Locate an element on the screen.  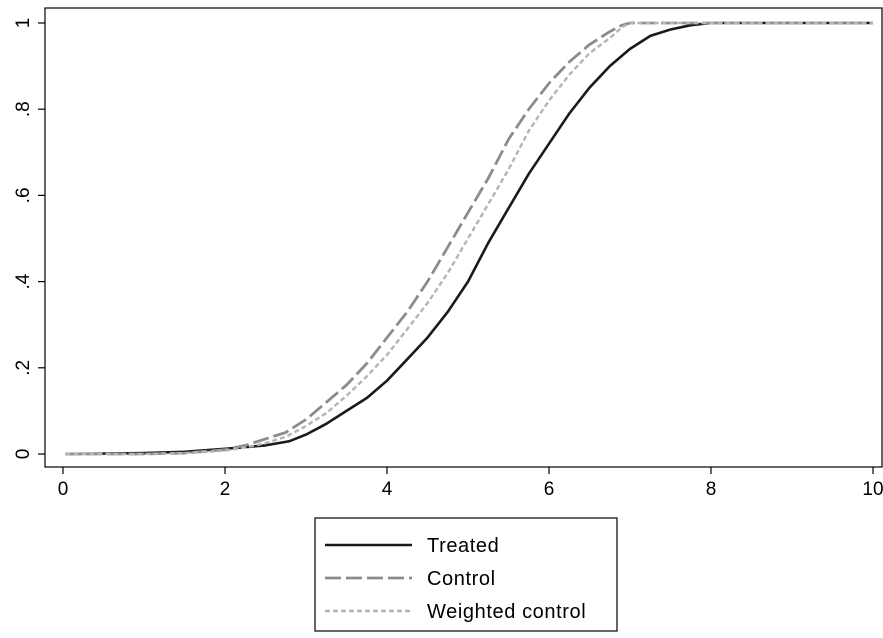
legend: Treated Control Weighted control is located at coordinates (466, 574).